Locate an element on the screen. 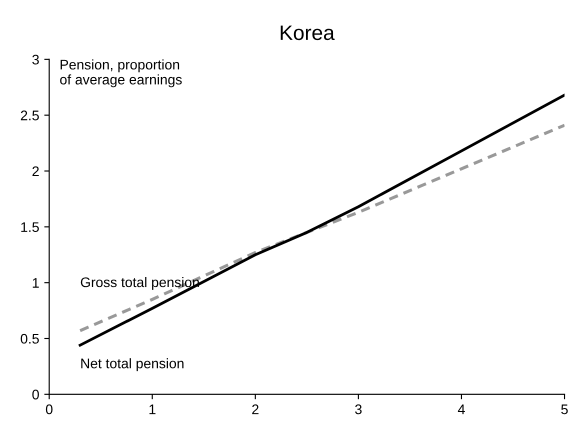  y-tick-label: 1 is located at coordinates (35, 283).